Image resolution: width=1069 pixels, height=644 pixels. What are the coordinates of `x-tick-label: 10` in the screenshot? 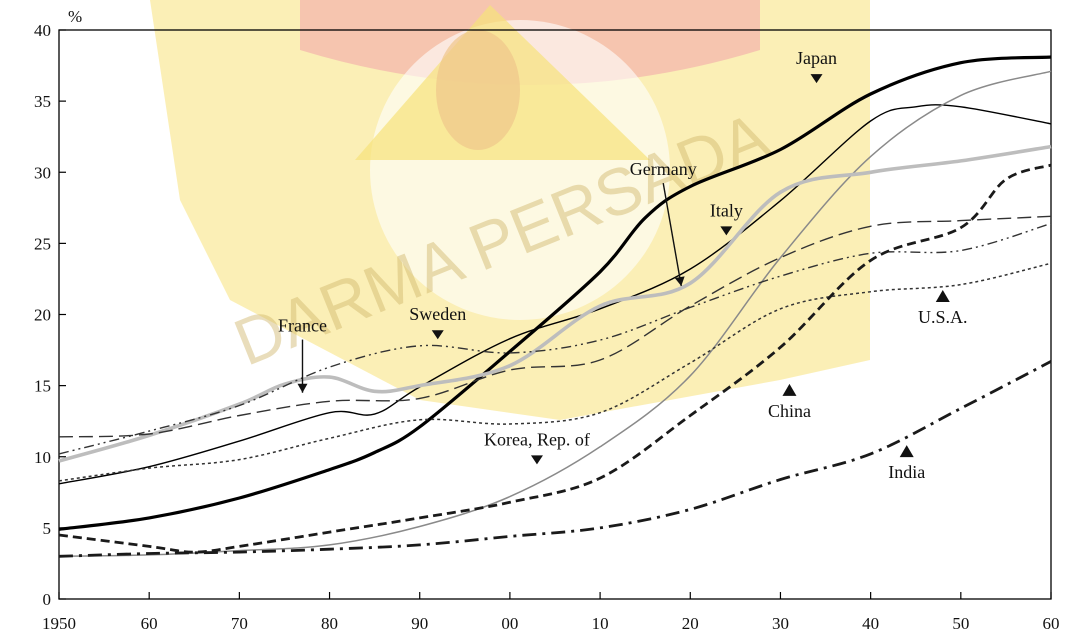 It's located at (600, 623).